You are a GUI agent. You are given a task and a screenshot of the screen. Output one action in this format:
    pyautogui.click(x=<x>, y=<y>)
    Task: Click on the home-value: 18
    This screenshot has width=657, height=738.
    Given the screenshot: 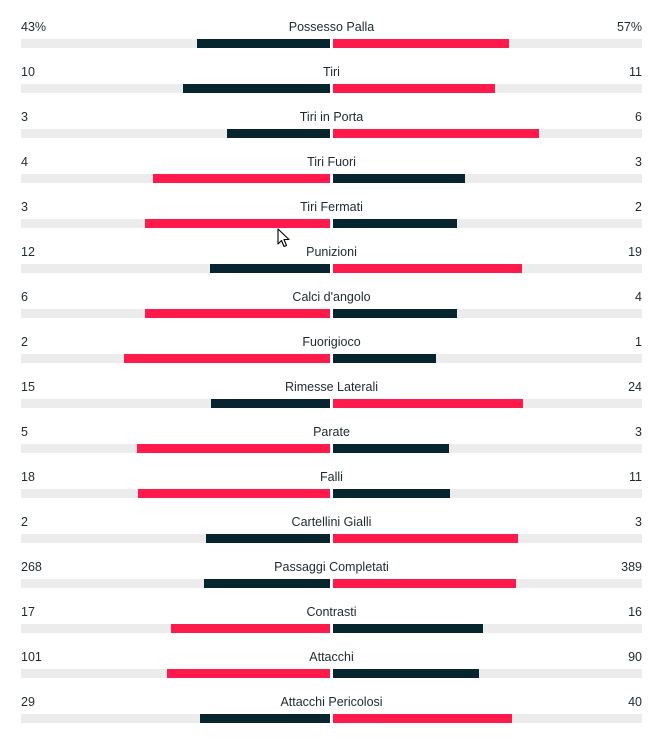 What is the action you would take?
    pyautogui.click(x=28, y=477)
    